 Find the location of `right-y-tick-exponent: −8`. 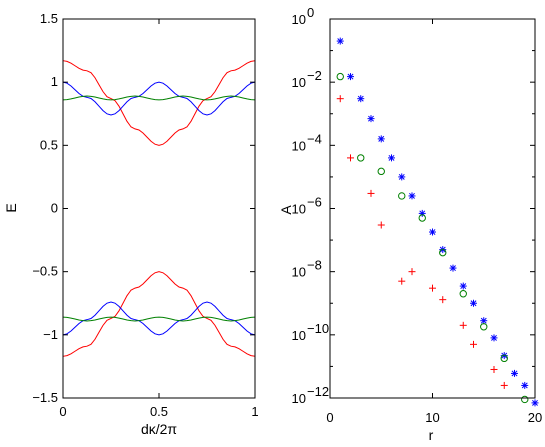

right-y-tick-exponent: −8 is located at coordinates (314, 265).